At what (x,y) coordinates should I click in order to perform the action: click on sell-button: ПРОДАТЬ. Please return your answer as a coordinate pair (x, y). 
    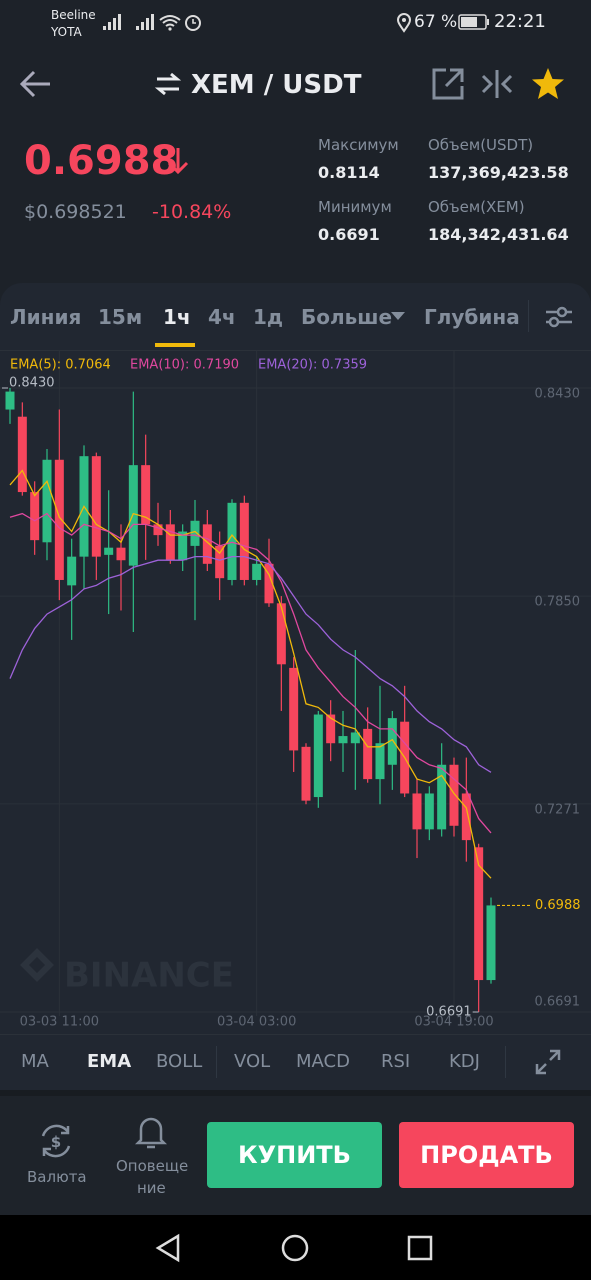
    Looking at the image, I should click on (486, 1155).